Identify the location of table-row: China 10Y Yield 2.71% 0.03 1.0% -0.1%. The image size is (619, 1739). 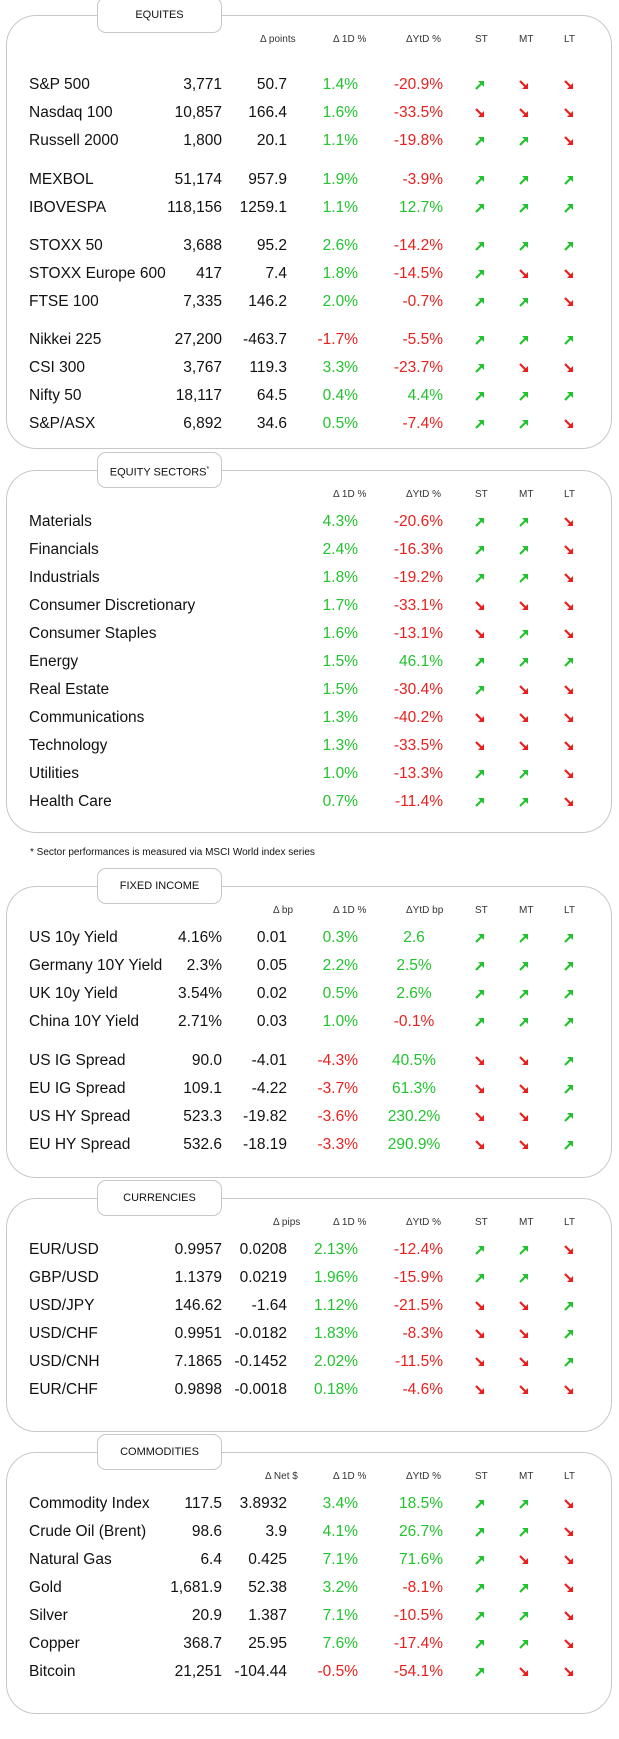
(309, 1022).